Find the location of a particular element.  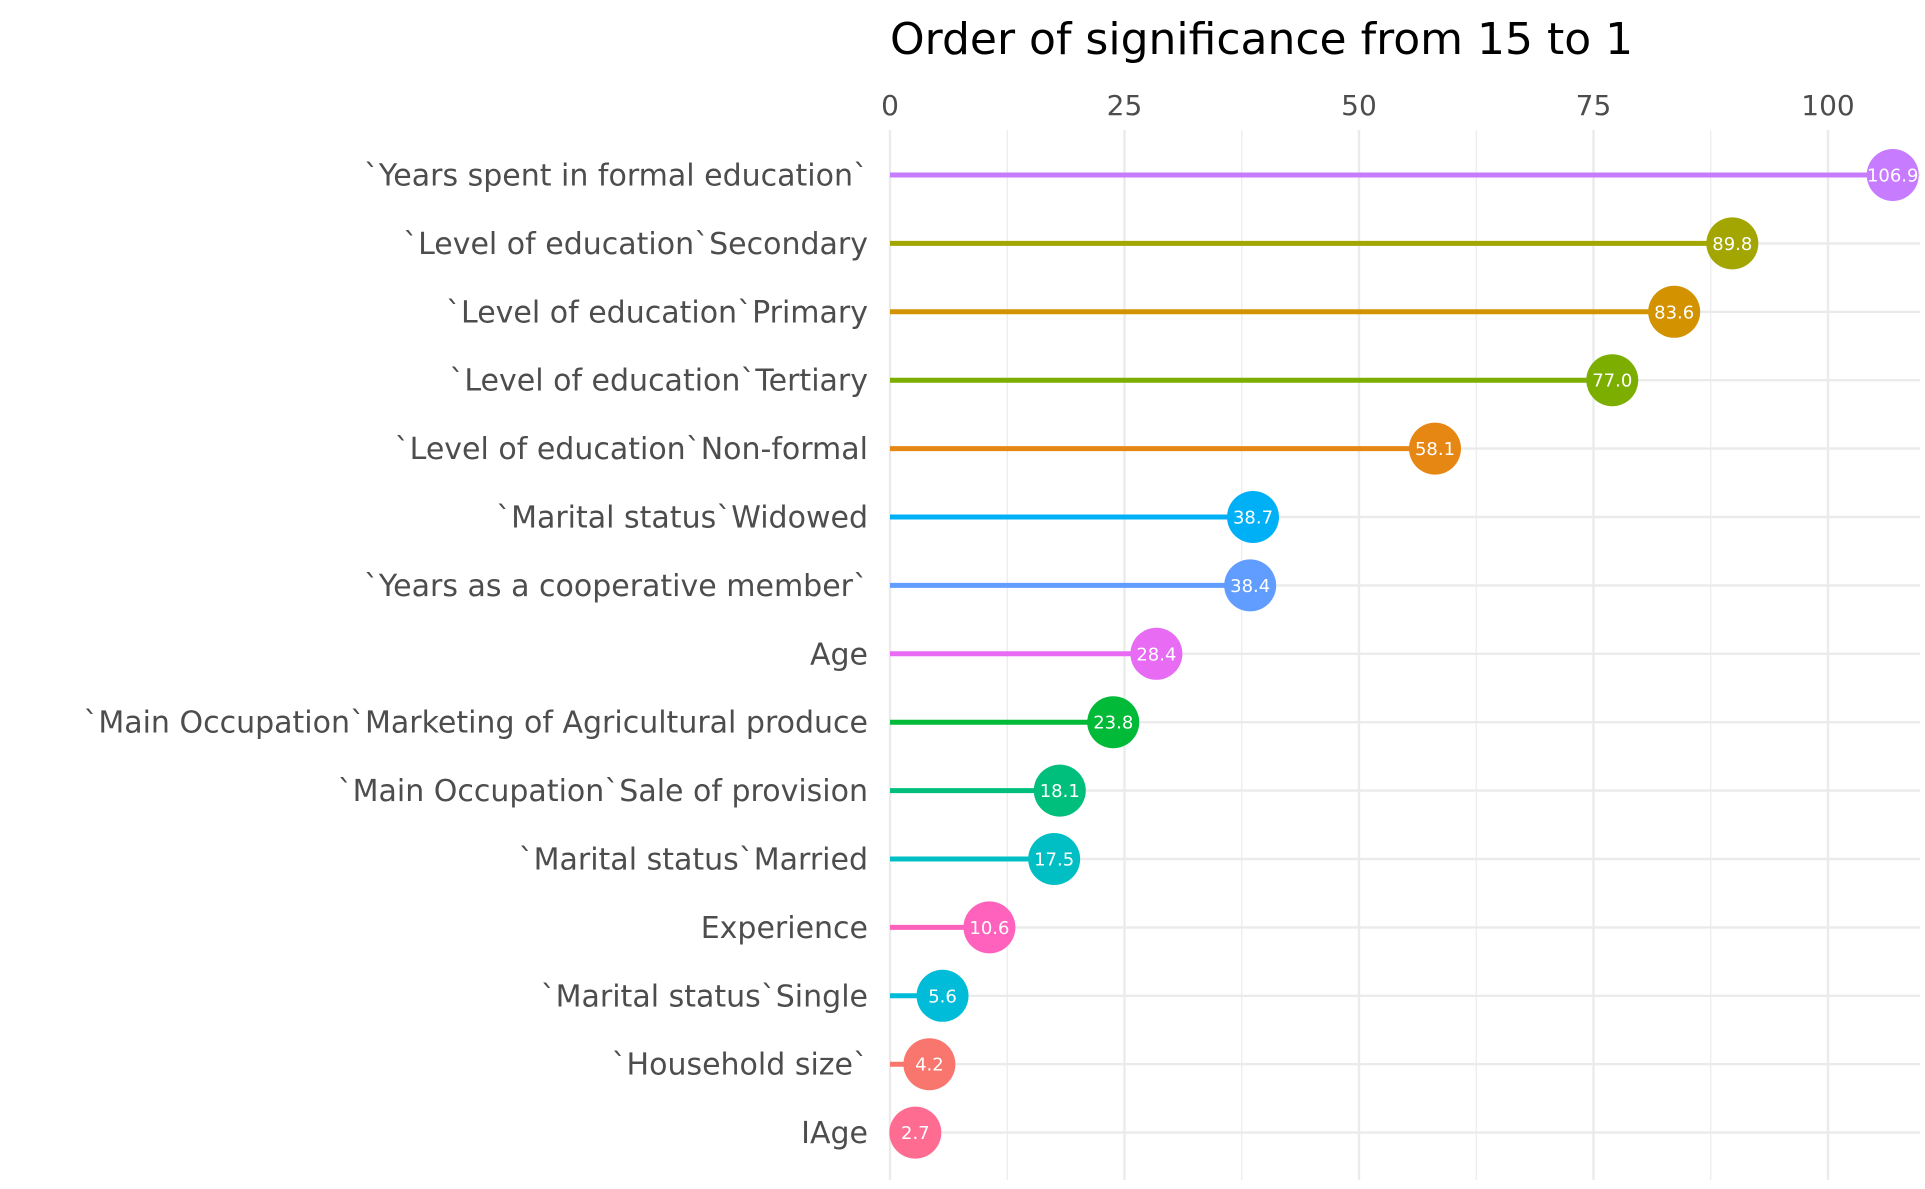

x-tick-label: 50 is located at coordinates (1359, 105).